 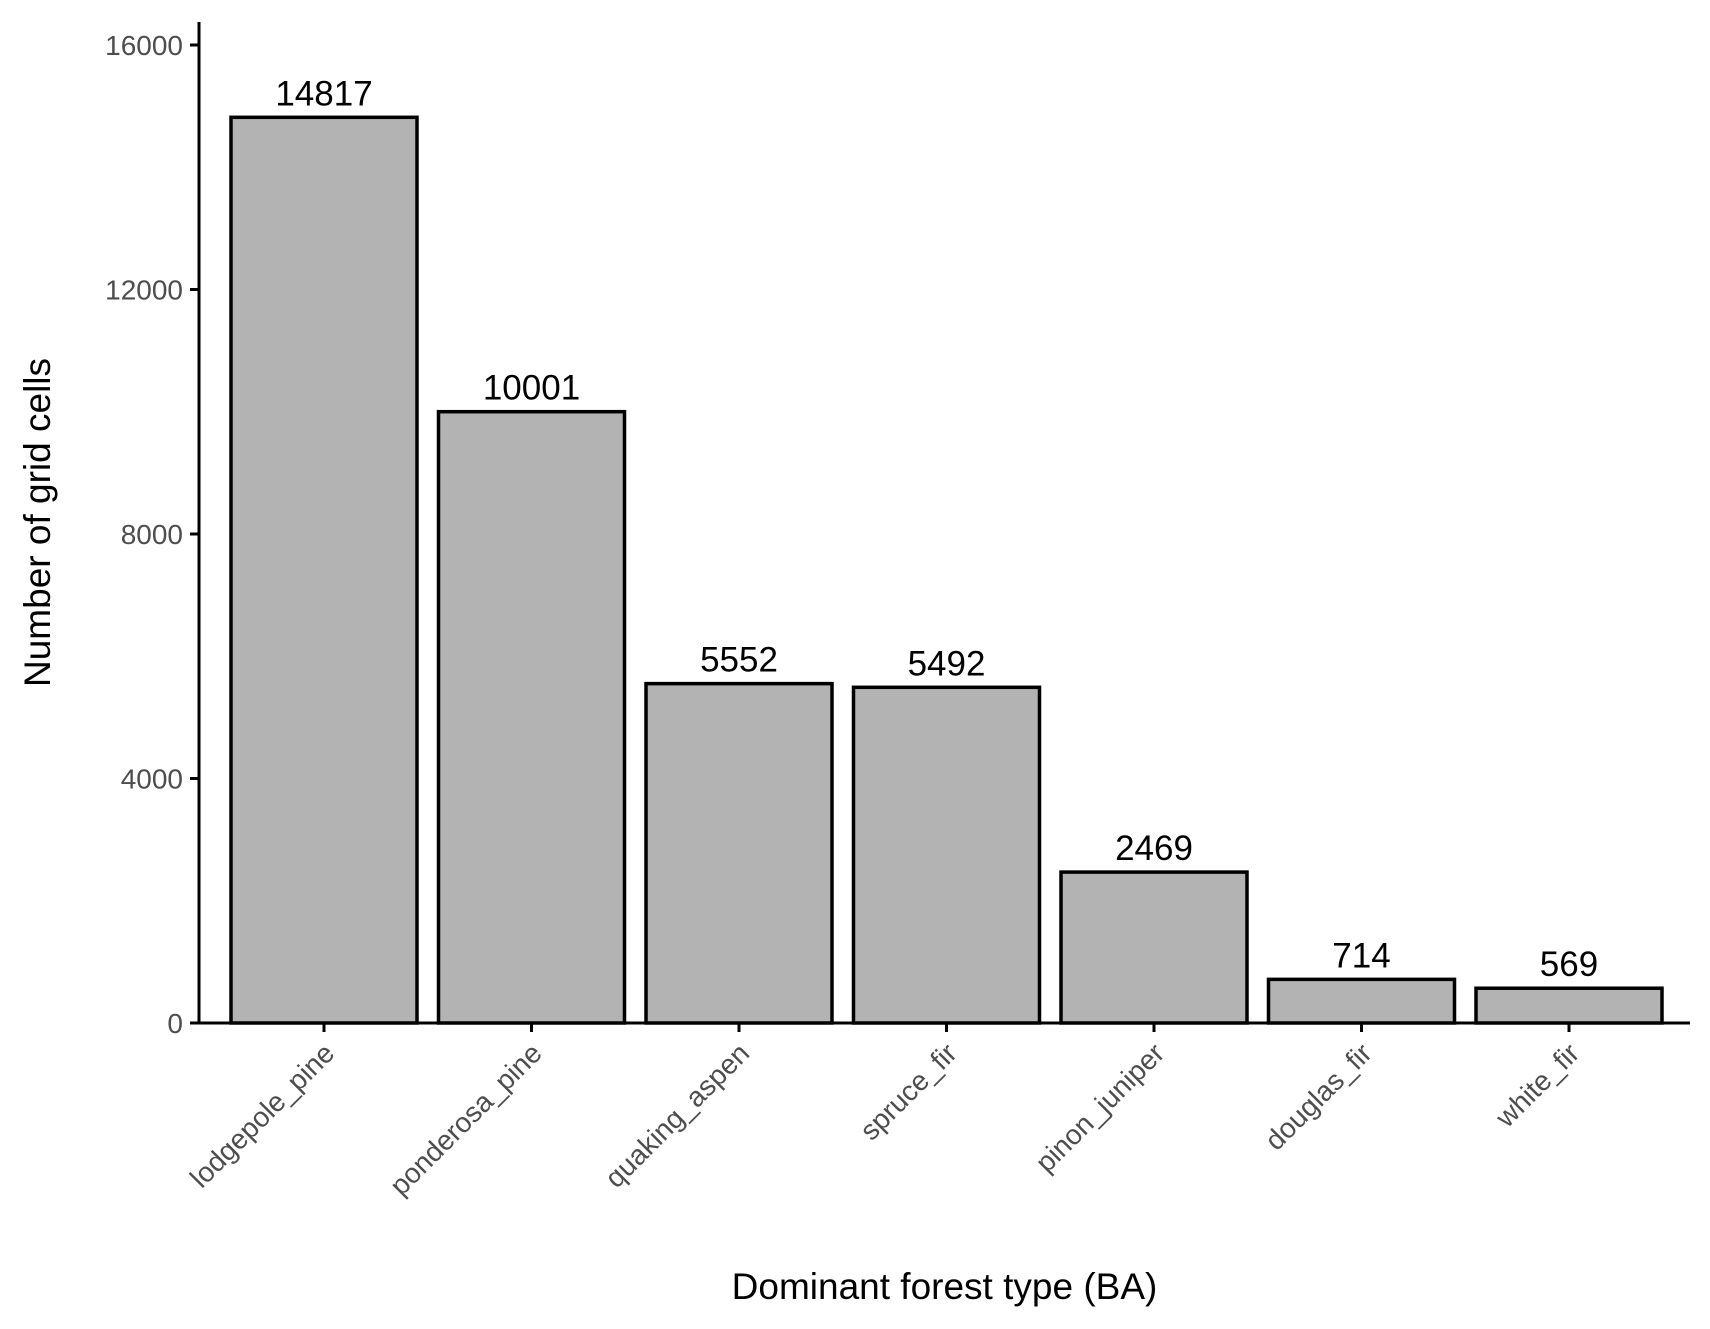 What do you see at coordinates (946, 855) in the screenshot?
I see `bar-spruce-fir` at bounding box center [946, 855].